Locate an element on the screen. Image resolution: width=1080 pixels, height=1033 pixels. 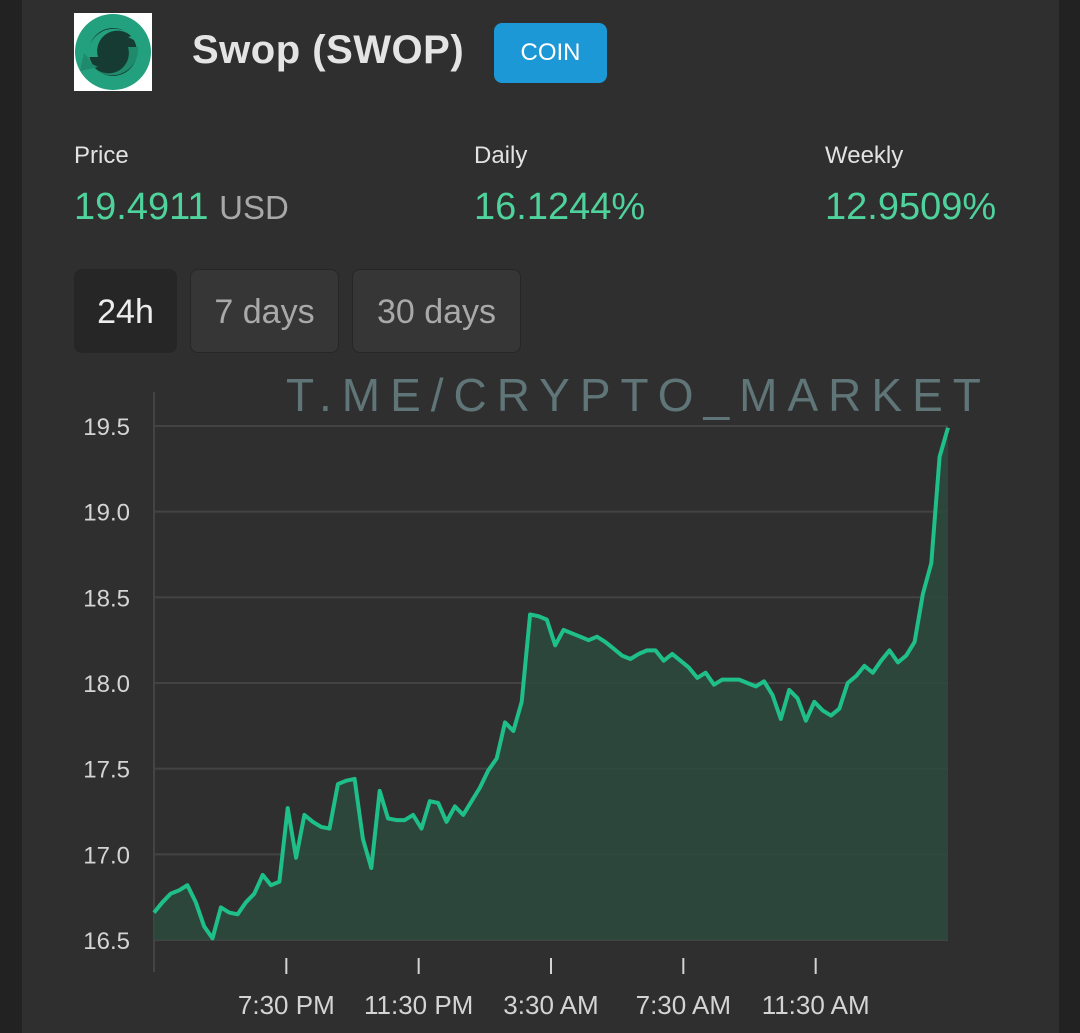
weekly-label: Weekly is located at coordinates (864, 155).